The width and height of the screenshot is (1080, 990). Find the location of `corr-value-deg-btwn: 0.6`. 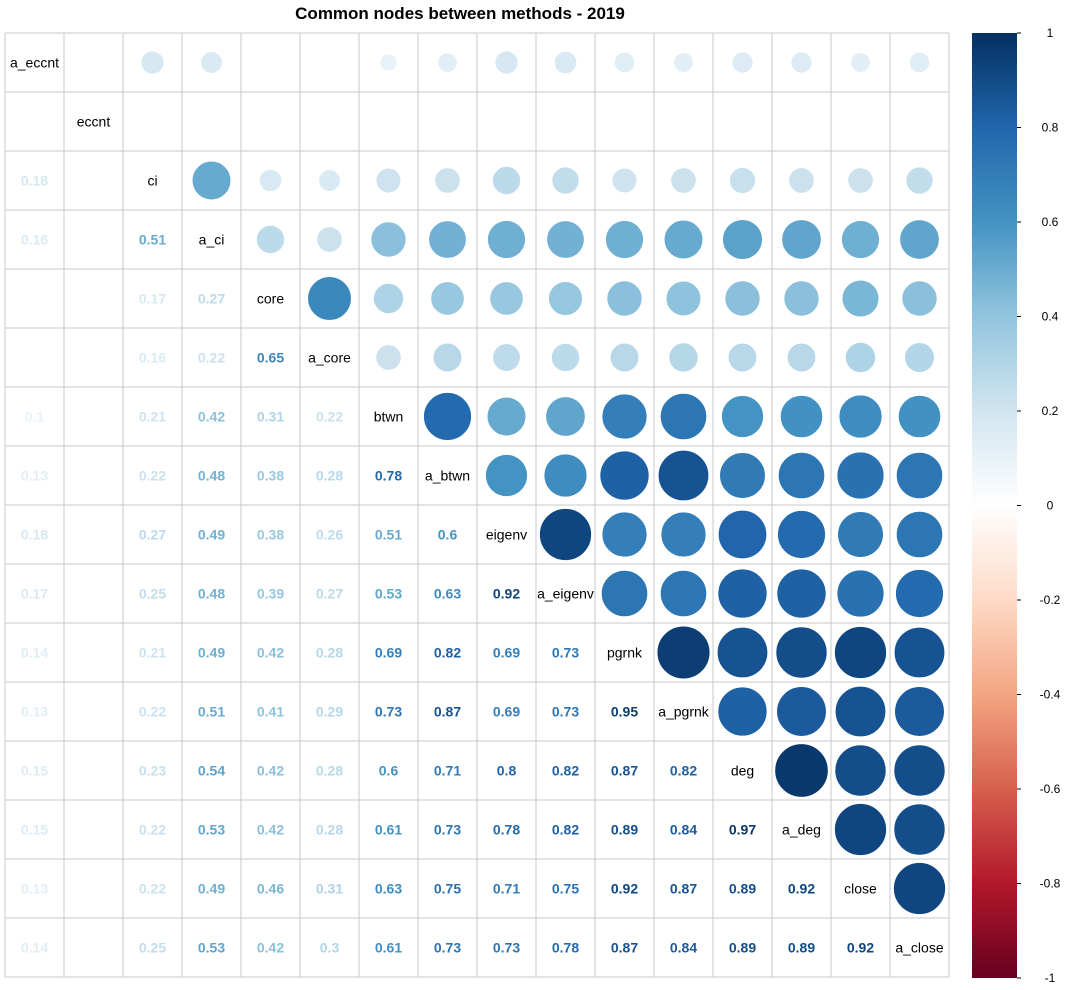

corr-value-deg-btwn: 0.6 is located at coordinates (389, 771).